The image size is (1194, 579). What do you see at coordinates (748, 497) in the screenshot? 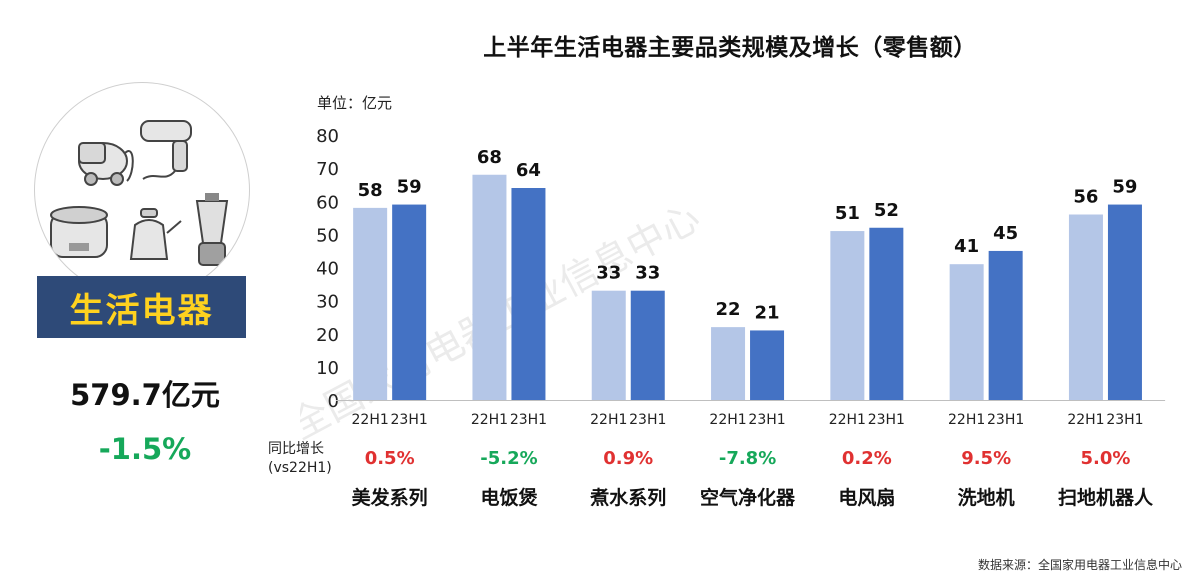
I see `category-label: 空气净化器` at bounding box center [748, 497].